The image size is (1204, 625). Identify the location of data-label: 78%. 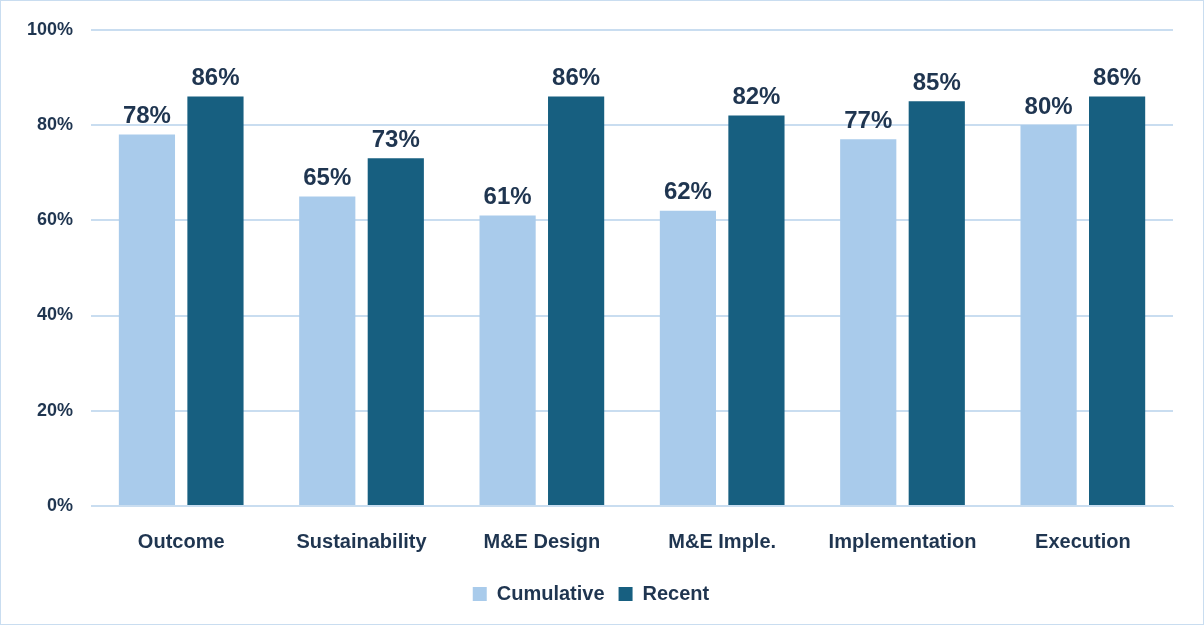
(146, 115).